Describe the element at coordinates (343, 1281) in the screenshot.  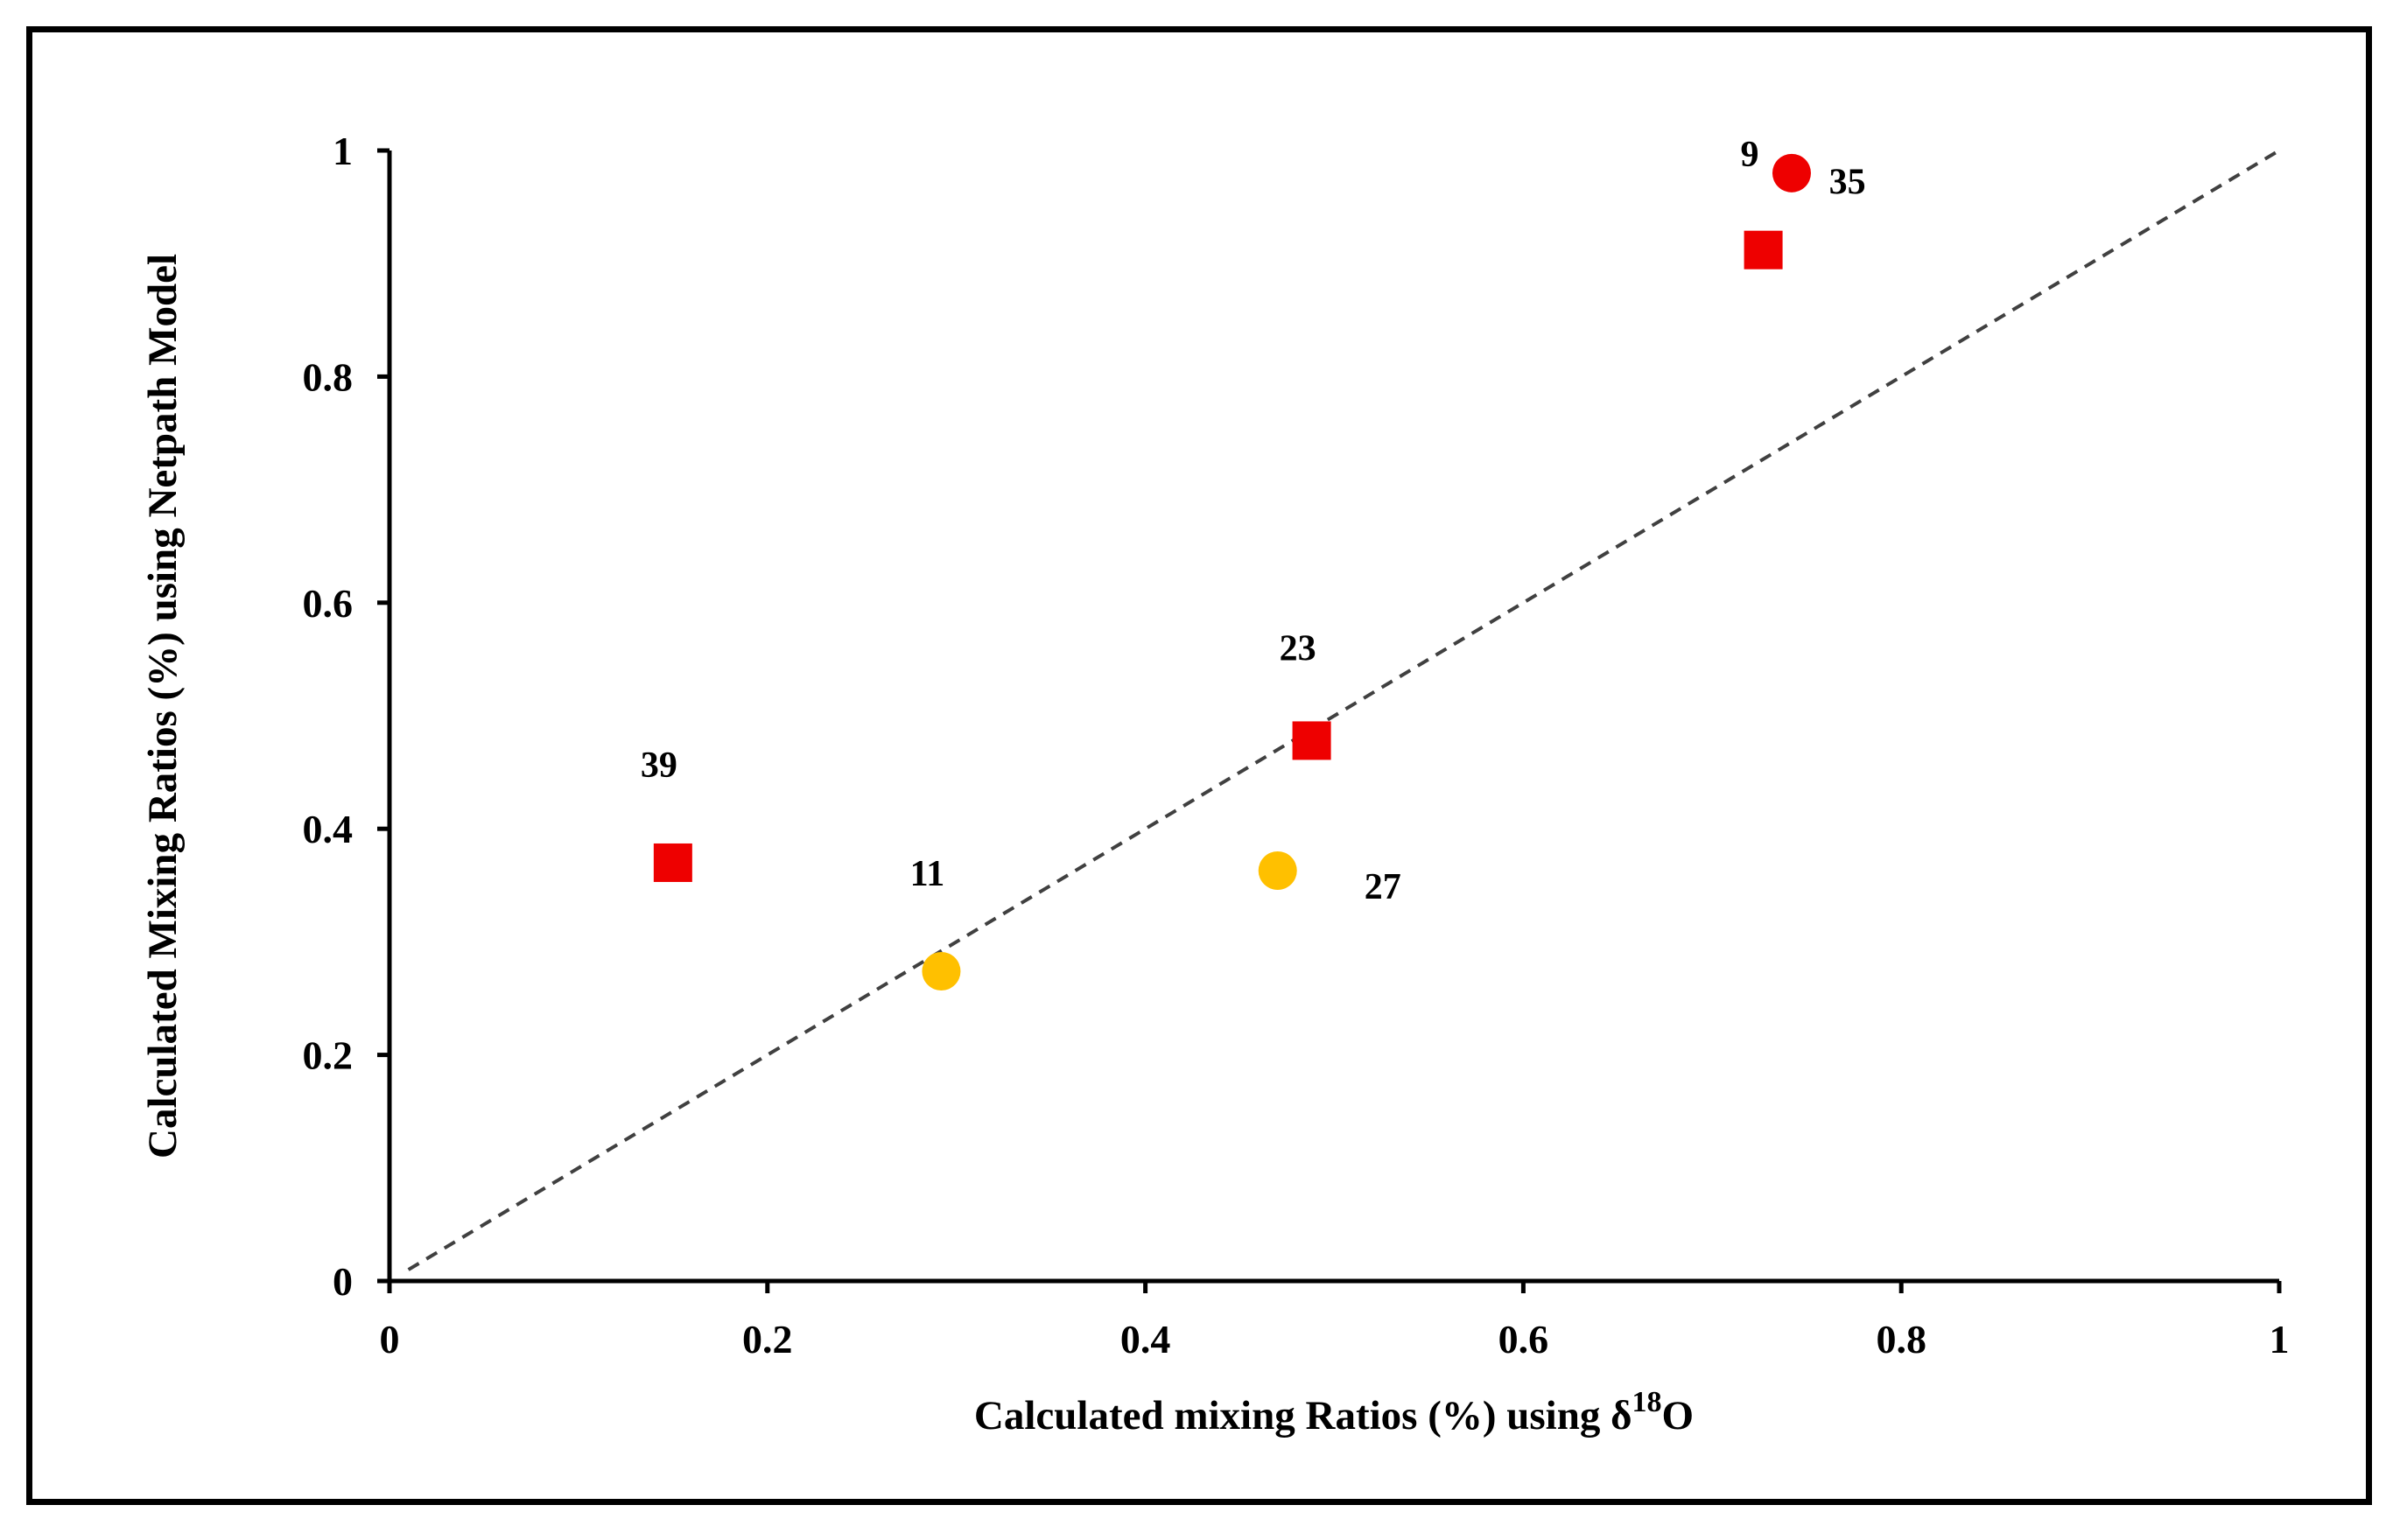
I see `y-tick-label: 0` at that location.